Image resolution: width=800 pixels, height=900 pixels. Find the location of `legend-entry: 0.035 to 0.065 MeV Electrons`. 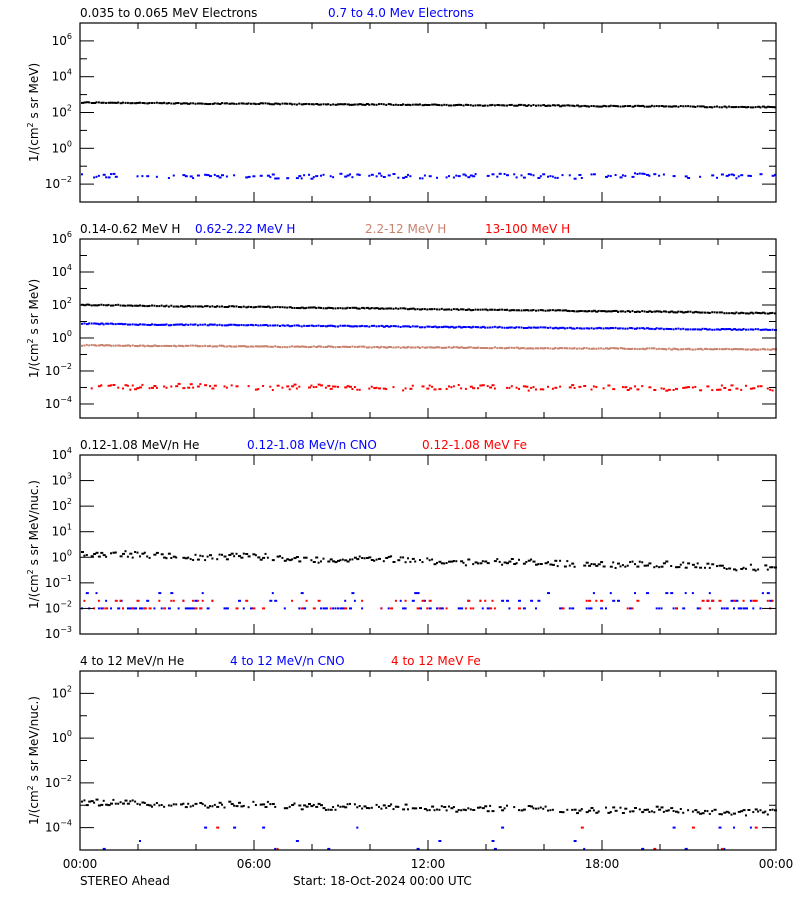

legend-entry: 0.035 to 0.065 MeV Electrons is located at coordinates (168, 13).